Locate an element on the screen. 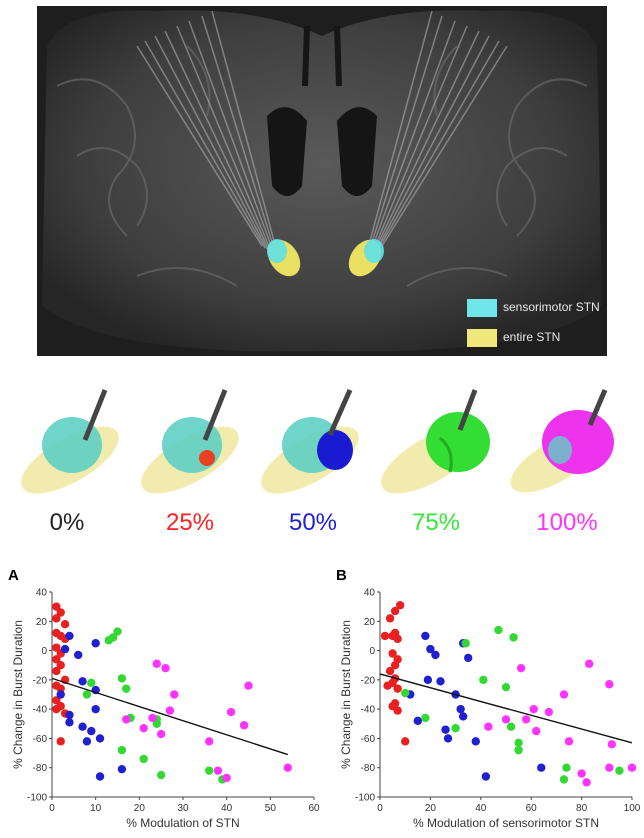  y-tick-label: -80 is located at coordinates (368, 768).